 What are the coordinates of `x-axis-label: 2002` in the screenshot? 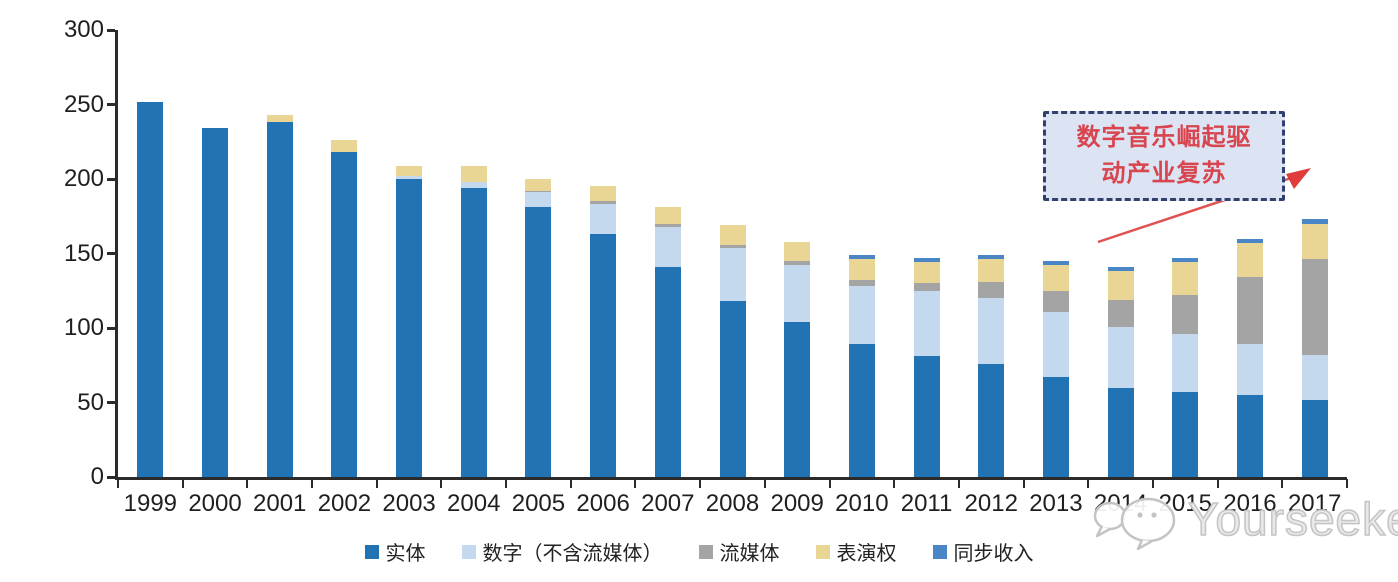 It's located at (344, 503).